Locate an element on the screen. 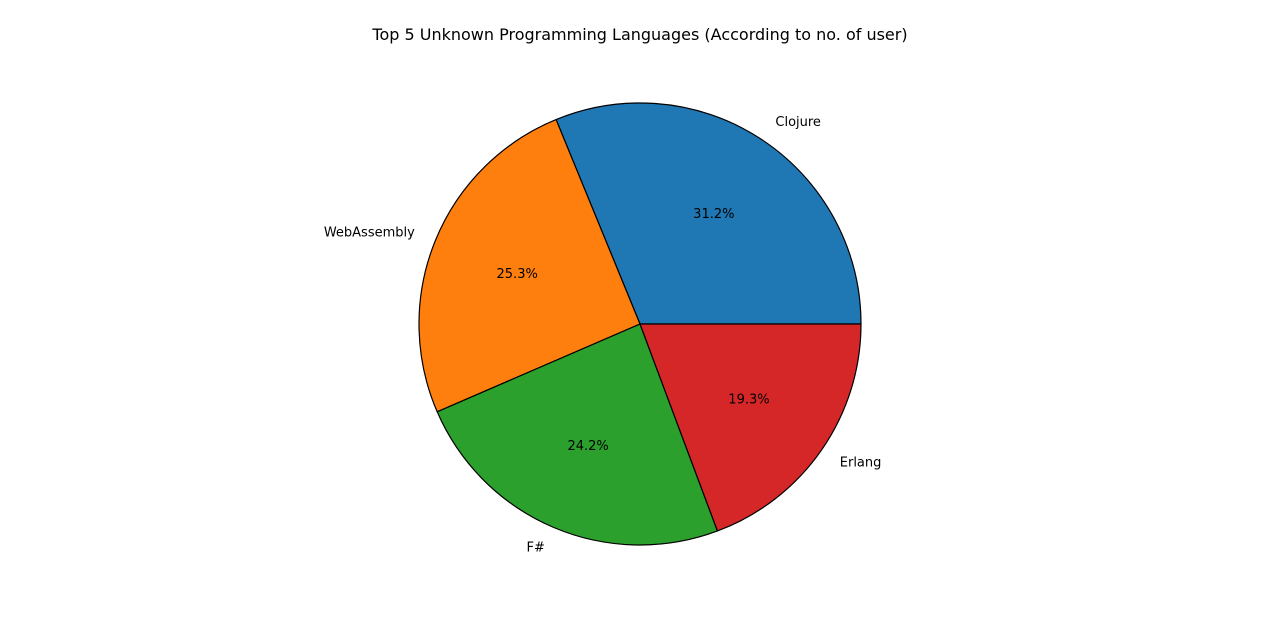  slice-percent-label: 24.2% is located at coordinates (587, 446).